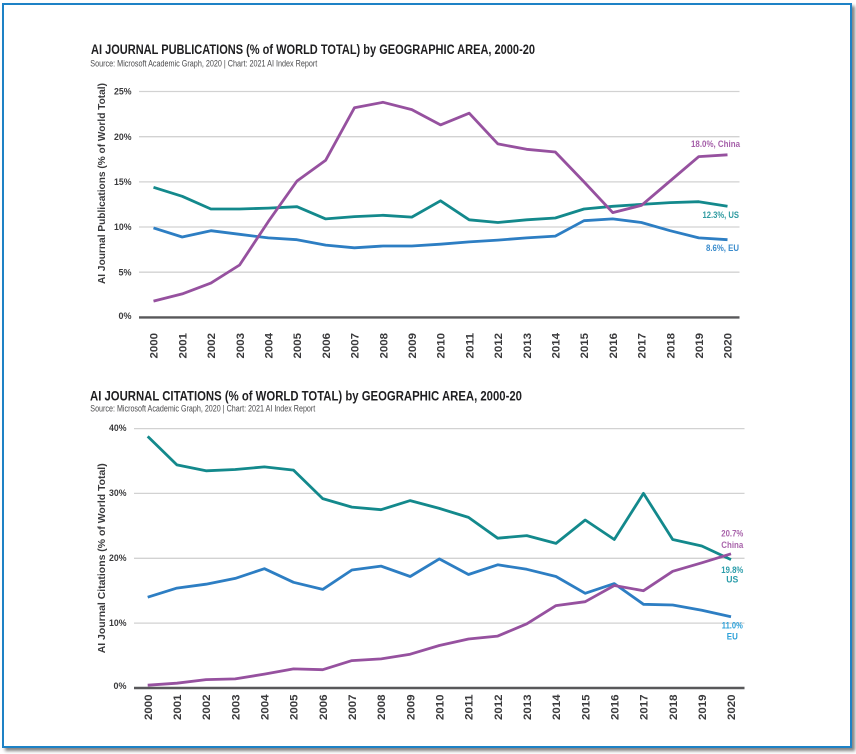  What do you see at coordinates (732, 534) in the screenshot?
I see `svg-text: 20.7%` at bounding box center [732, 534].